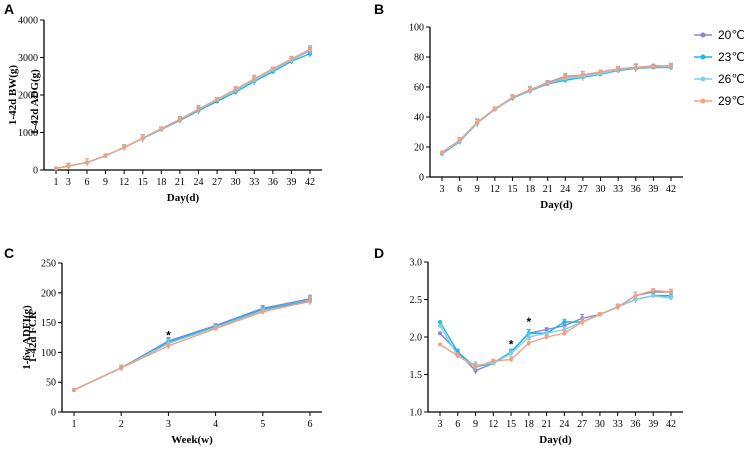 Image resolution: width=750 pixels, height=454 pixels. I want to click on x-tick-label: 30, so click(600, 424).